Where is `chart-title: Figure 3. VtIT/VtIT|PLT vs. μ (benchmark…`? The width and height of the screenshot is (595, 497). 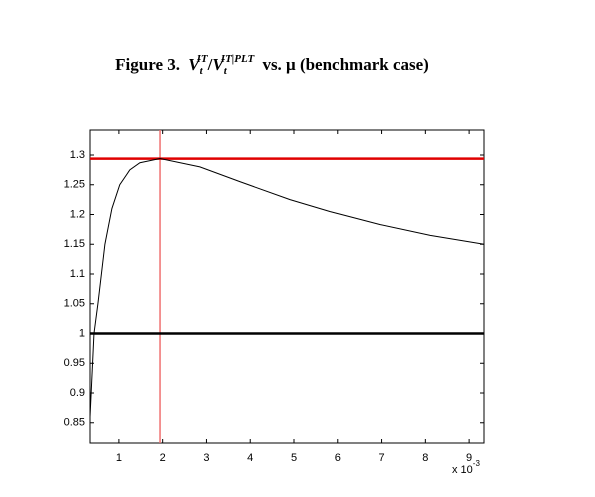
chart-title: Figure 3. VtIT/VtIT|PLT vs. μ (benchmark… is located at coordinates (272, 62).